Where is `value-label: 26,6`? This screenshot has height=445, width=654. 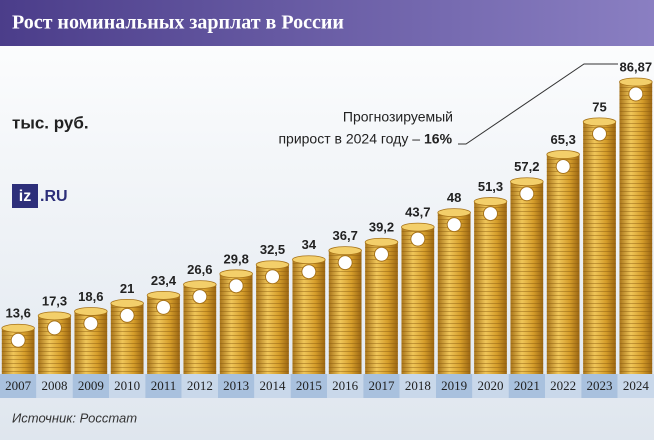
value-label: 26,6 is located at coordinates (199, 269).